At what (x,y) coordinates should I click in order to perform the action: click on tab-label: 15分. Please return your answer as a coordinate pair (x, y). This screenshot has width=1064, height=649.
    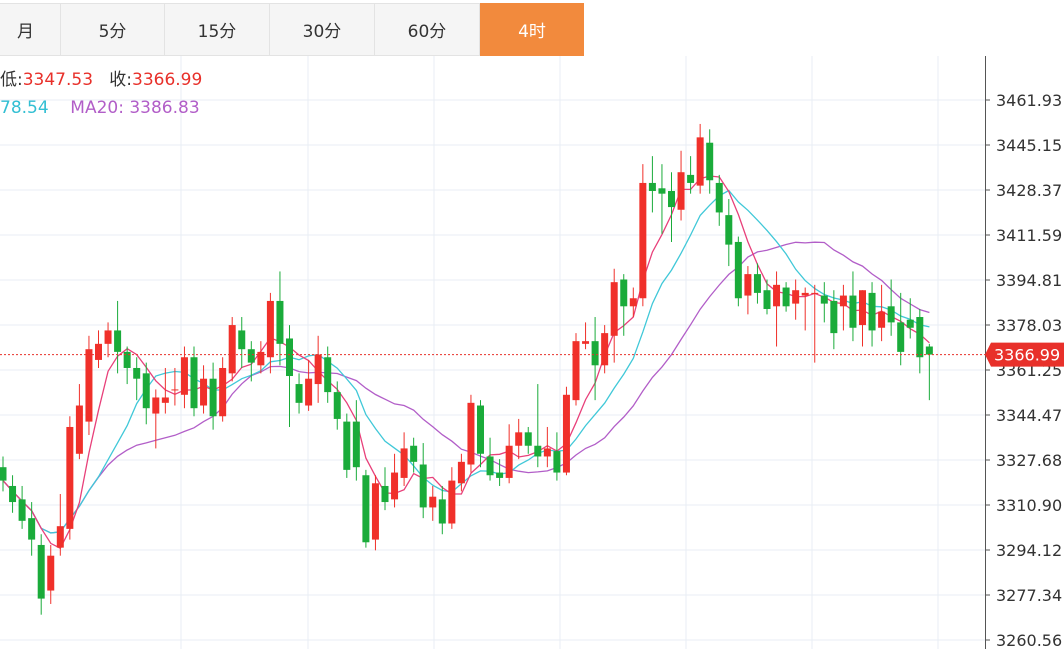
    Looking at the image, I should click on (217, 32).